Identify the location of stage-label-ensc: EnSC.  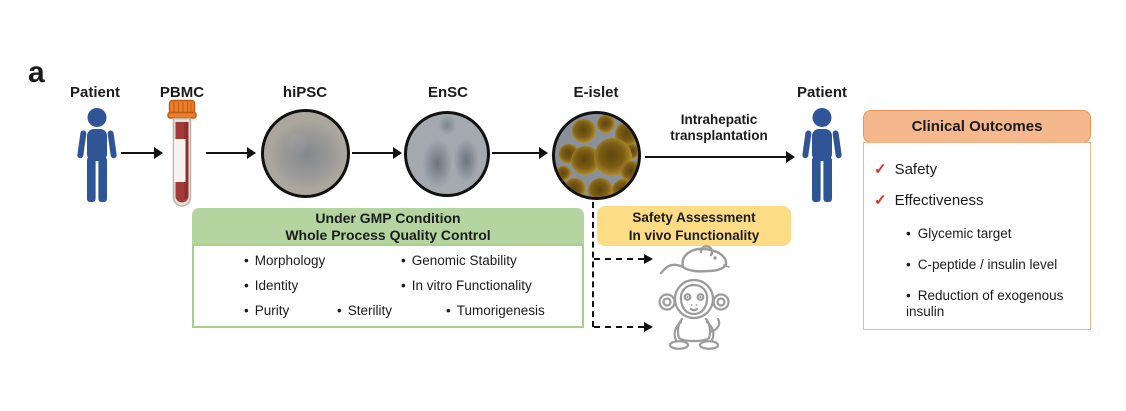
(447, 92).